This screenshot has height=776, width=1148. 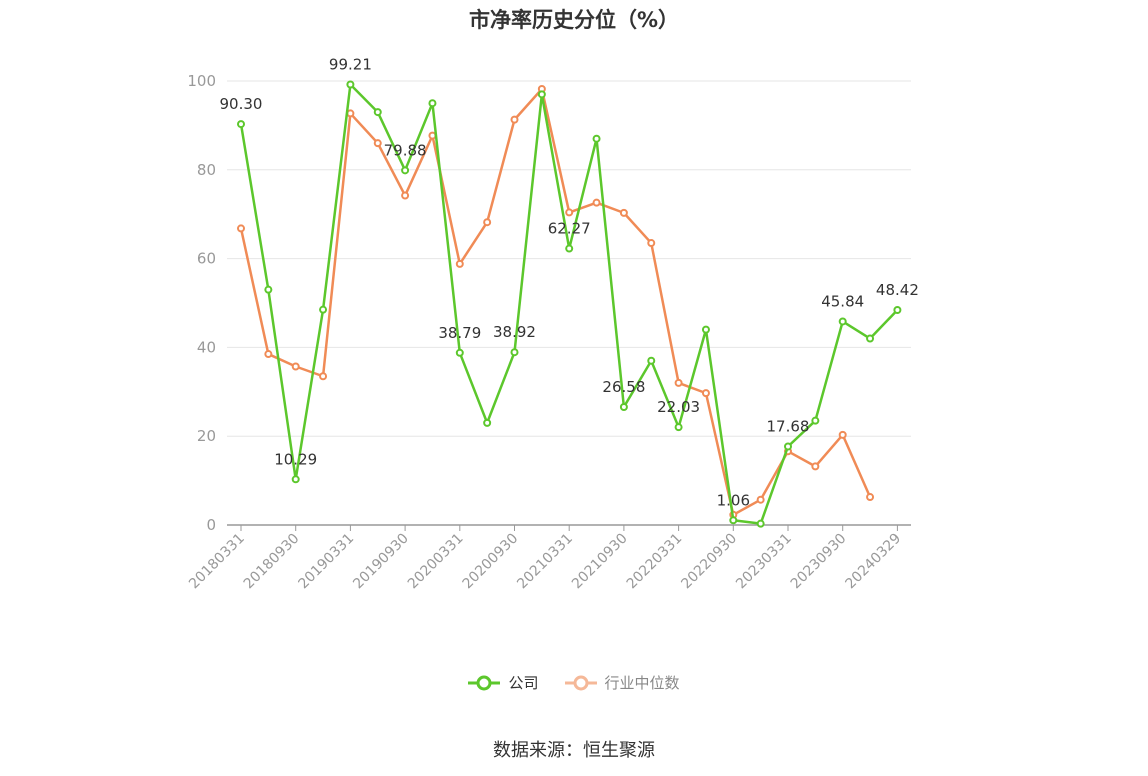 What do you see at coordinates (642, 683) in the screenshot?
I see `legend-label-industry: 行业中位数` at bounding box center [642, 683].